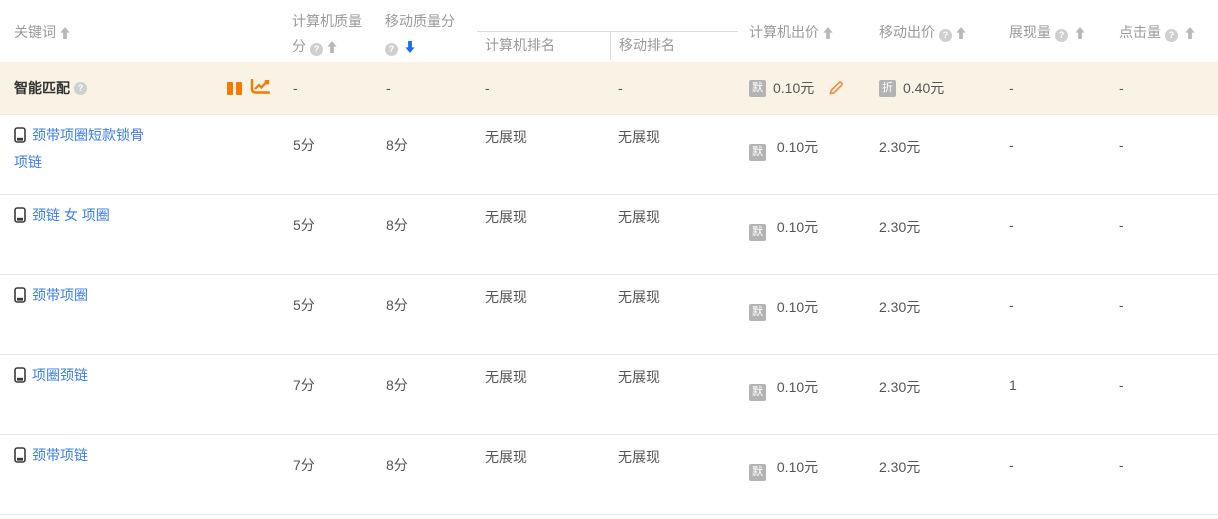 This screenshot has height=519, width=1218. Describe the element at coordinates (936, 31) in the screenshot. I see `column-header-mobile-bid: 移动出价?` at that location.